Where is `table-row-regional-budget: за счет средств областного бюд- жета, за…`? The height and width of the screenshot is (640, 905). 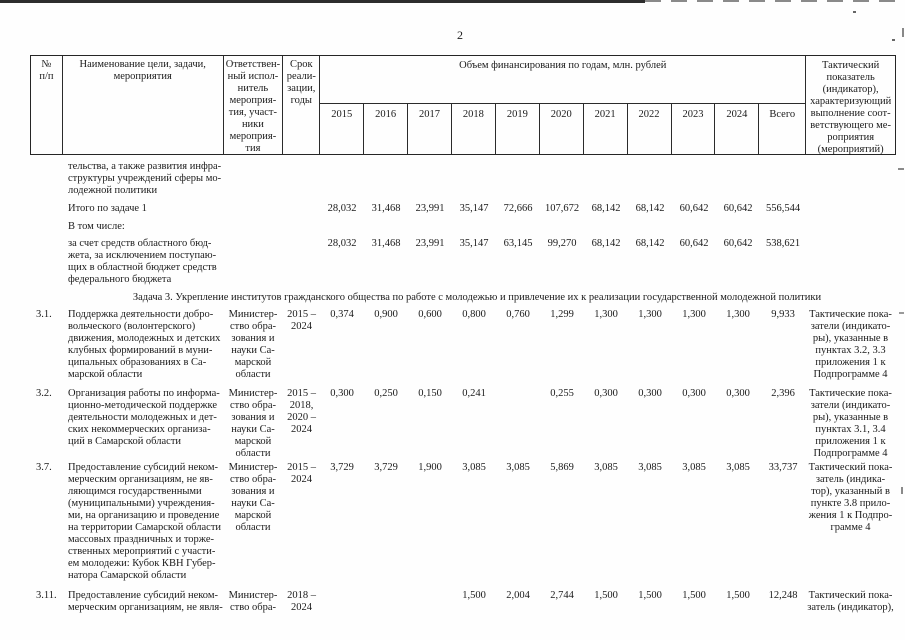
table-row-regional-budget: за счет средств областного бюд- жета, за… is located at coordinates (463, 262).